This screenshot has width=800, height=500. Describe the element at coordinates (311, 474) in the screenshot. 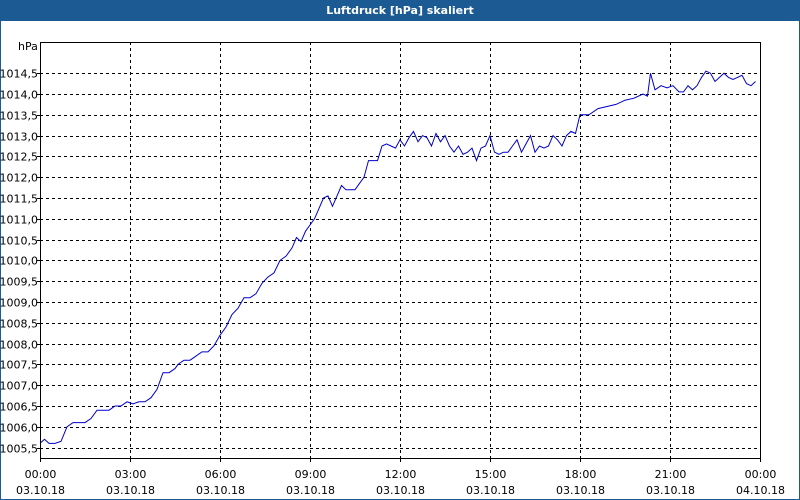

I see `x-tick-time-label: 09:00` at that location.